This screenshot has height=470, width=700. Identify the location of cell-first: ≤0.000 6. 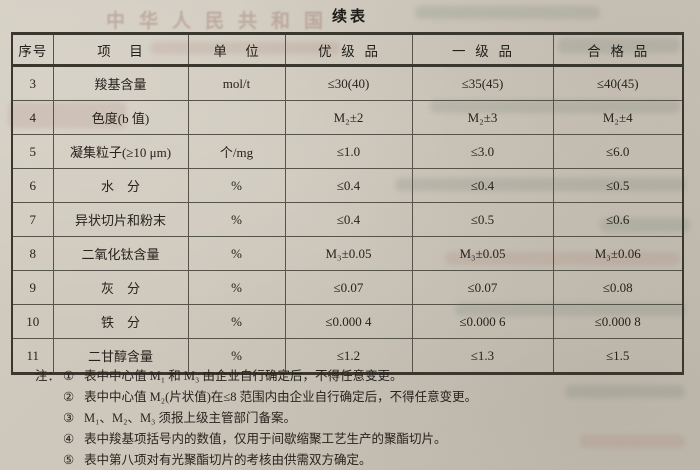
(483, 321).